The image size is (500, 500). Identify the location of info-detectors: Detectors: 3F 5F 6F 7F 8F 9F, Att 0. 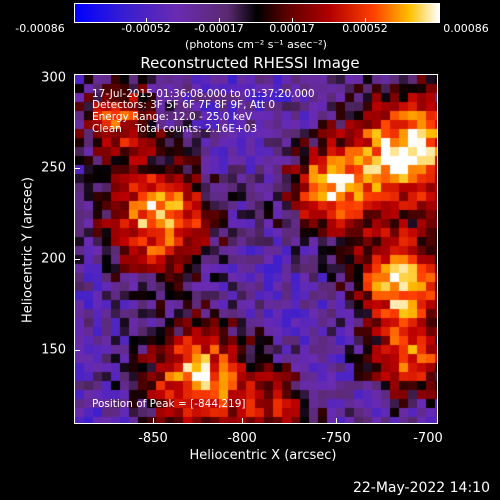
(184, 105).